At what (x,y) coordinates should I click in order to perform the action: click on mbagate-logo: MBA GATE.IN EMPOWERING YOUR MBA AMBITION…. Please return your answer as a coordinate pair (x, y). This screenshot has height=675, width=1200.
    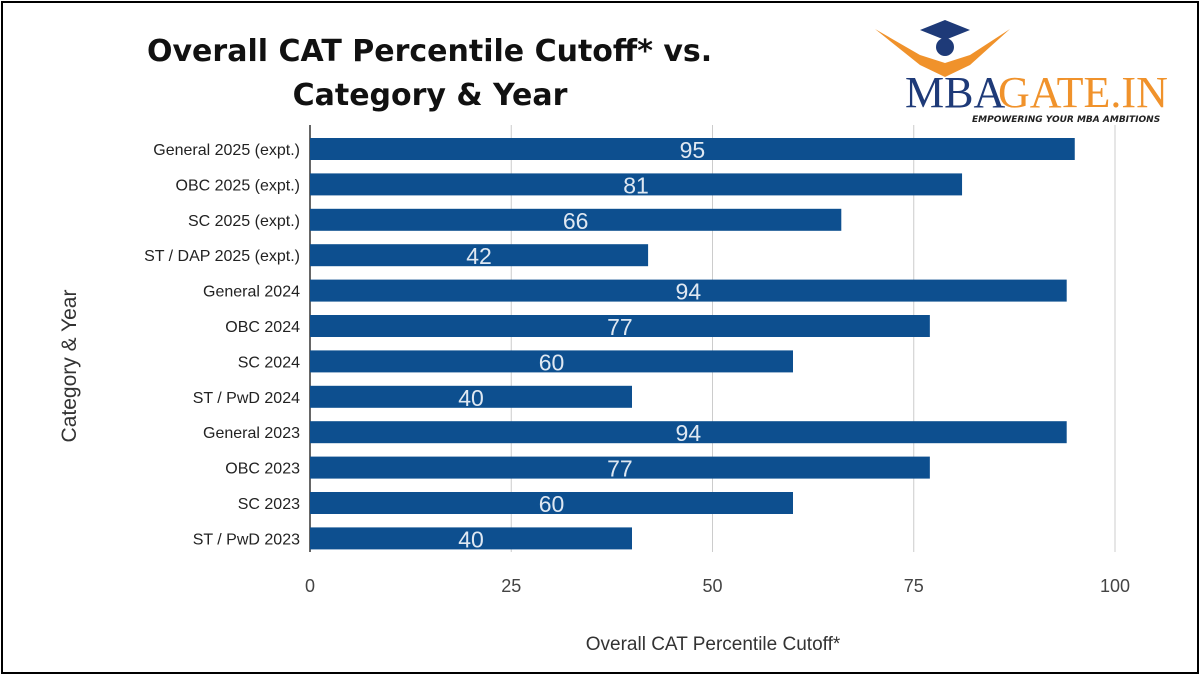
    Looking at the image, I should click on (1021, 72).